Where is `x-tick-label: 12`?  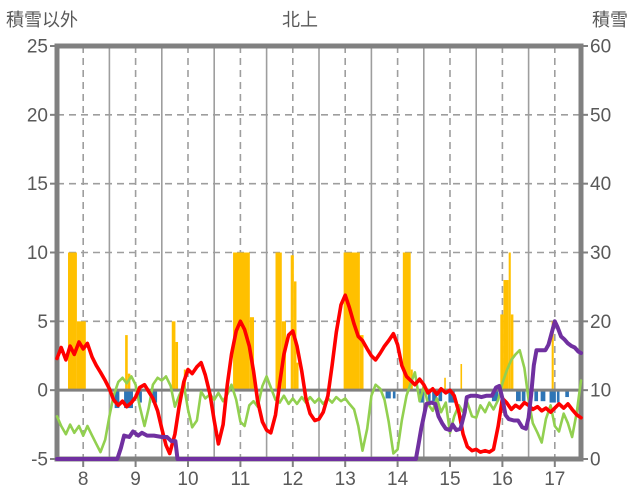 x-tick-label: 12 is located at coordinates (292, 479).